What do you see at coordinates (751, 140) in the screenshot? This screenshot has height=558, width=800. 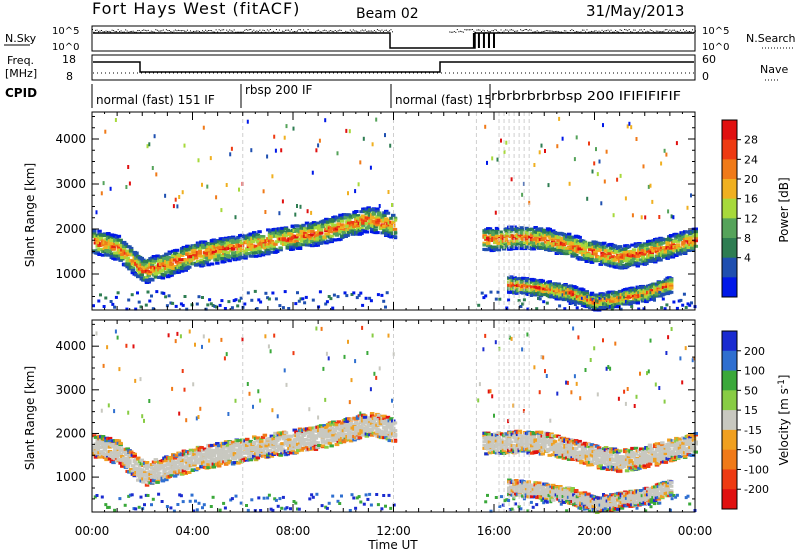 I see `power-colorbar-tick-label: 28` at bounding box center [751, 140].